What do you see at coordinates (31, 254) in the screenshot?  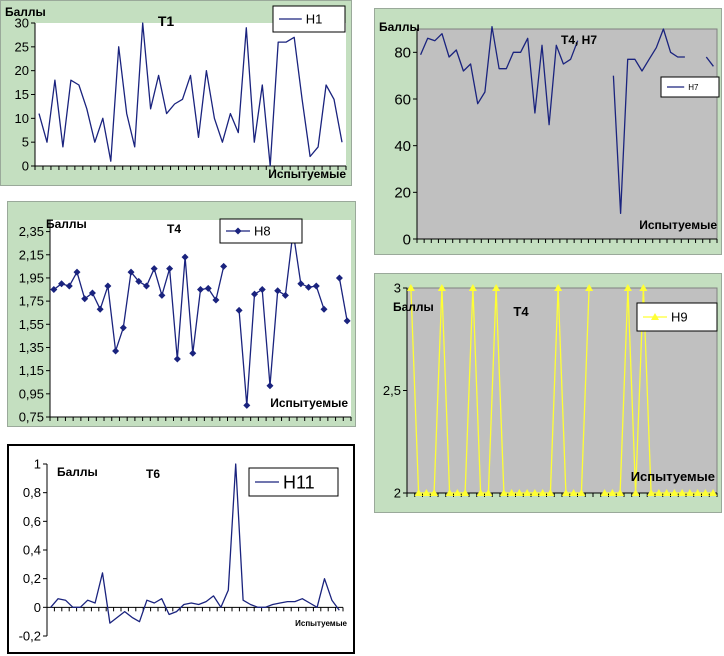 I see `y-tick-label: 2,15` at bounding box center [31, 254].